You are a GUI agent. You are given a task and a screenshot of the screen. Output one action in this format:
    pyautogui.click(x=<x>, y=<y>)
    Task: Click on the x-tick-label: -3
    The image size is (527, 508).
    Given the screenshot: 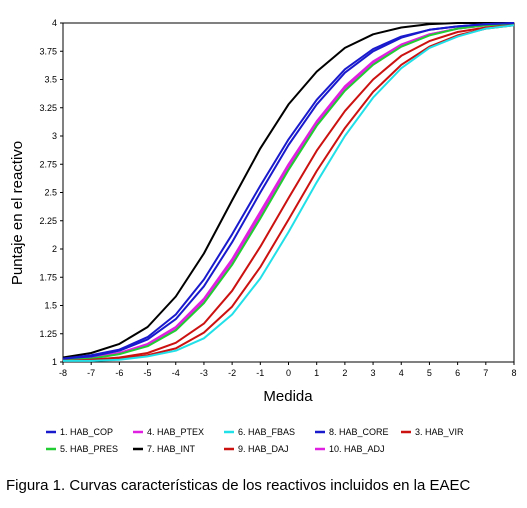 What is the action you would take?
    pyautogui.click(x=204, y=373)
    